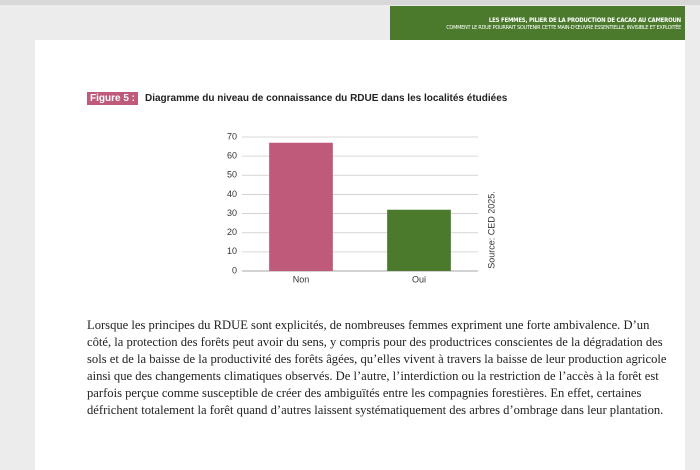 Image resolution: width=700 pixels, height=470 pixels. I want to click on y-tick-label: 50, so click(232, 175).